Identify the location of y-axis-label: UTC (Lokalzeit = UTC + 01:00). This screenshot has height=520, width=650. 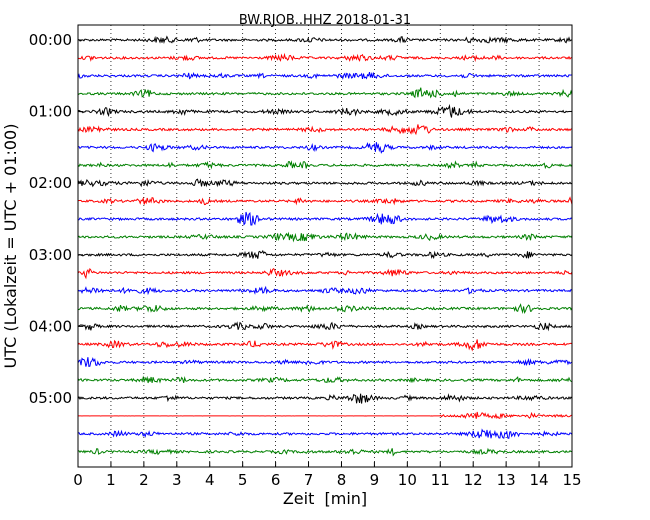
(10, 246).